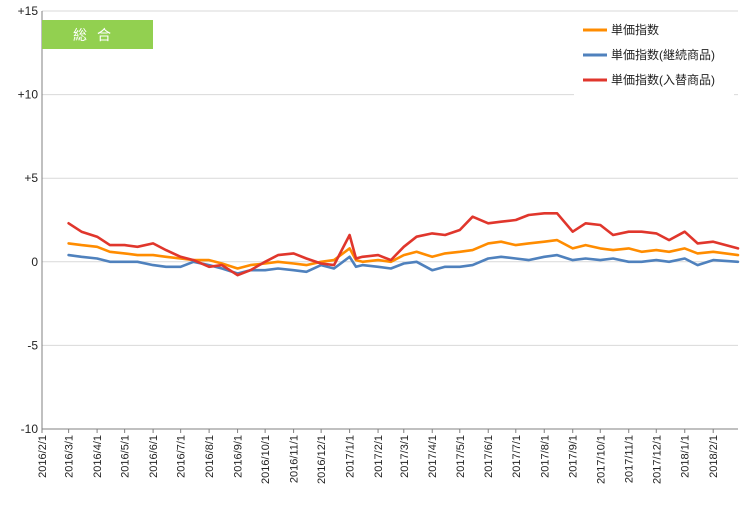 The width and height of the screenshot is (742, 509). What do you see at coordinates (182, 456) in the screenshot?
I see `x-tick-label: 2016/7/1` at bounding box center [182, 456].